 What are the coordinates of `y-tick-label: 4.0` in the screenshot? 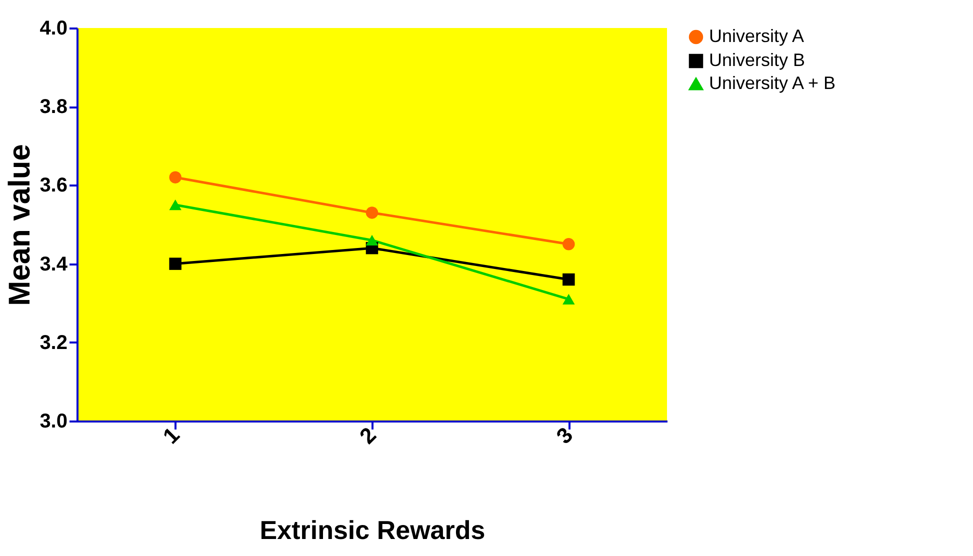 It's located at (54, 29).